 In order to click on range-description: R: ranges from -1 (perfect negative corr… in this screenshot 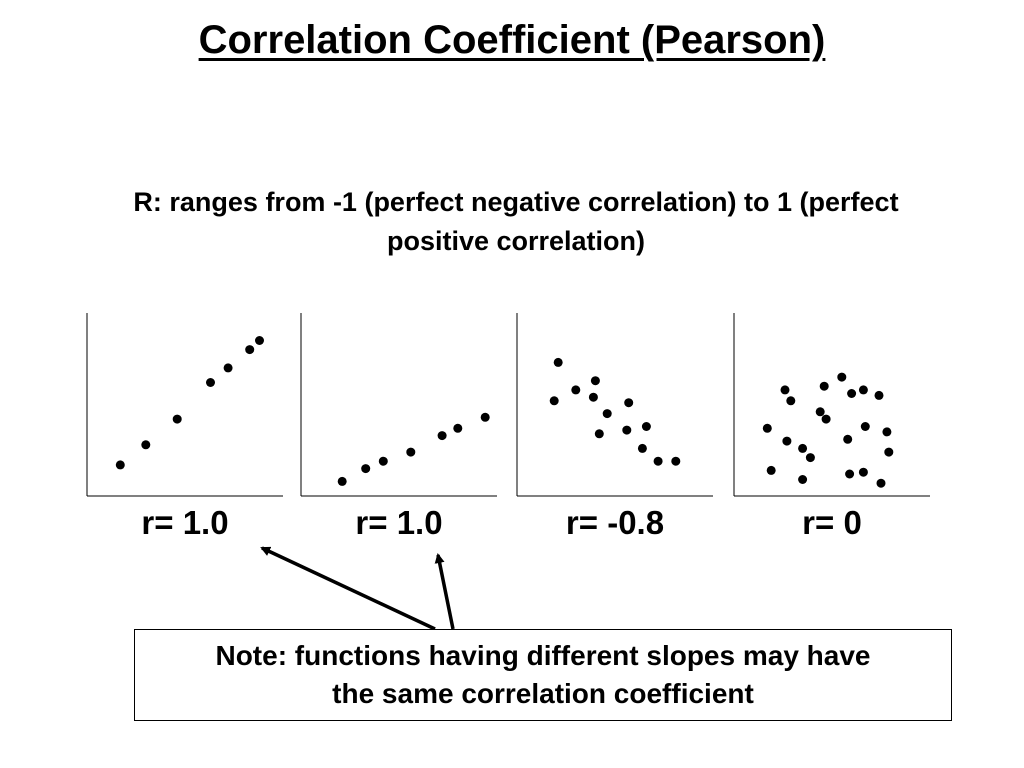, I will do `click(516, 222)`.